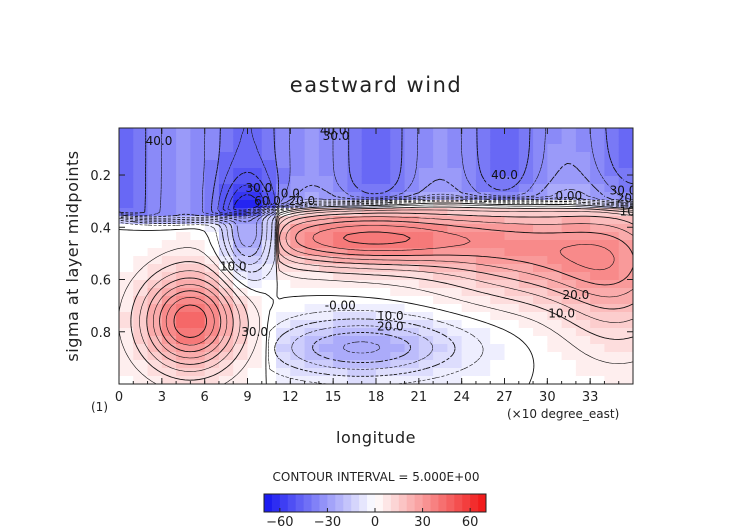  I want to click on contour-label: 0.0, so click(290, 193).